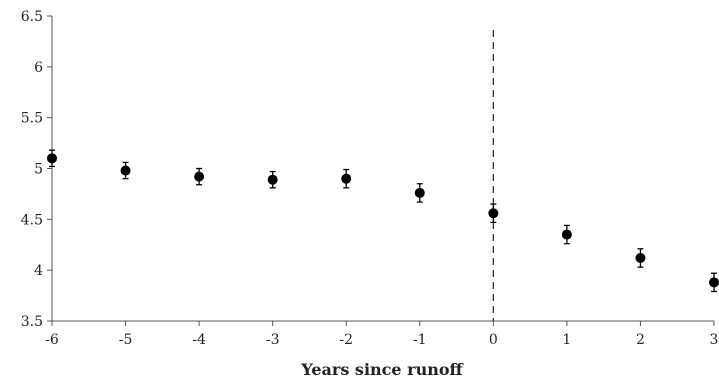 This screenshot has height=384, width=719. Describe the element at coordinates (273, 340) in the screenshot. I see `x-tick-label: -3` at that location.